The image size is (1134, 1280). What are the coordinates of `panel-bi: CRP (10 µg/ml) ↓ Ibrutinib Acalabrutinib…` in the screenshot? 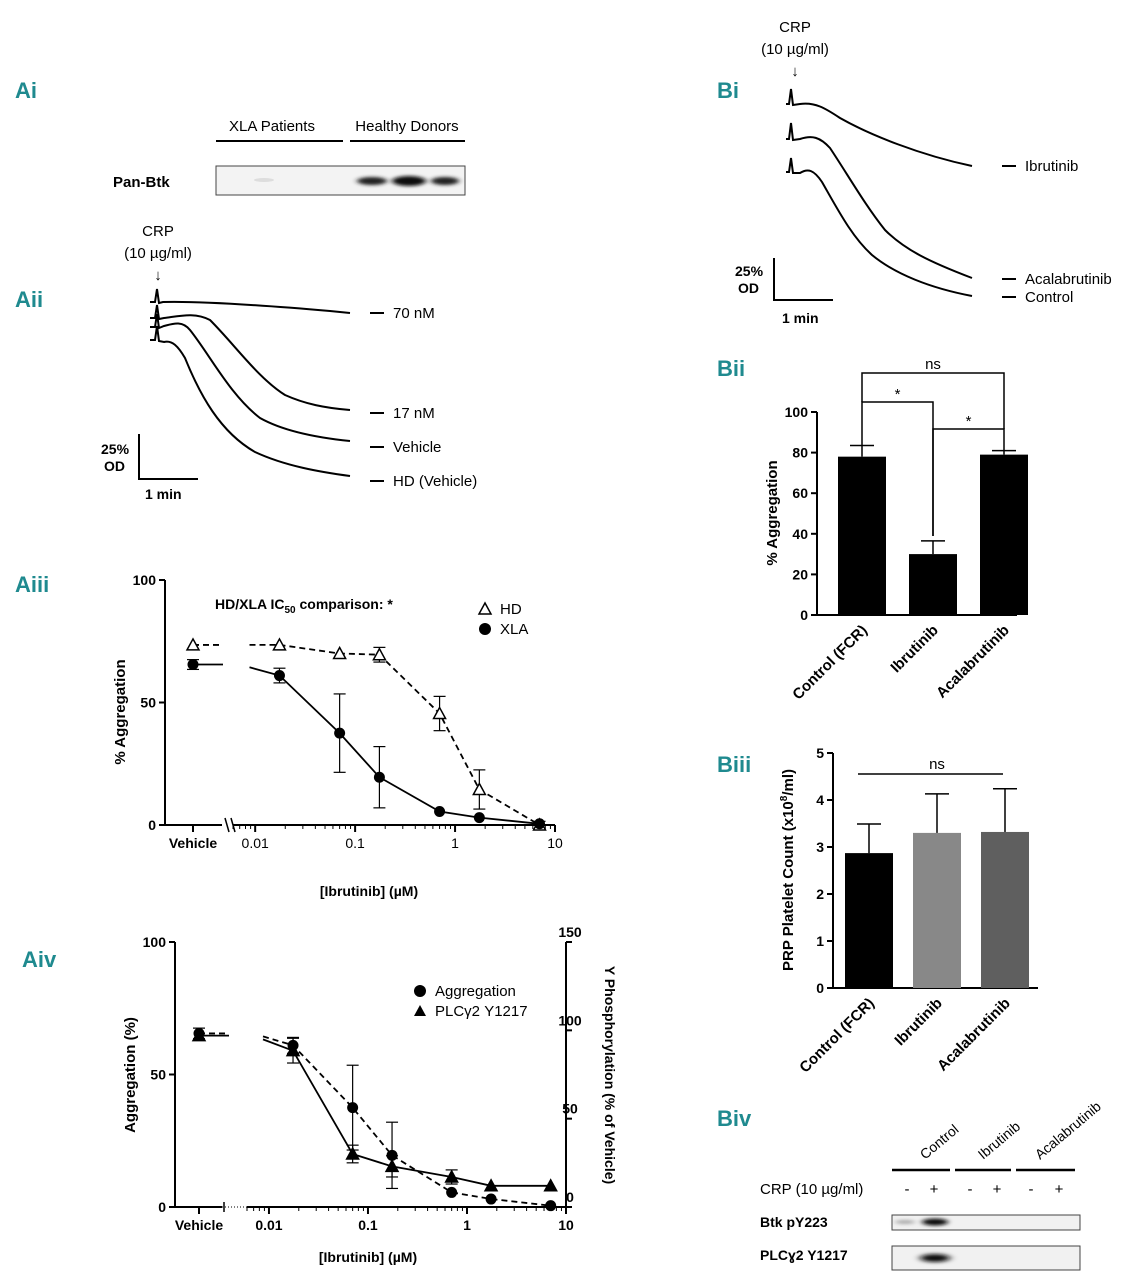 It's located at (923, 172).